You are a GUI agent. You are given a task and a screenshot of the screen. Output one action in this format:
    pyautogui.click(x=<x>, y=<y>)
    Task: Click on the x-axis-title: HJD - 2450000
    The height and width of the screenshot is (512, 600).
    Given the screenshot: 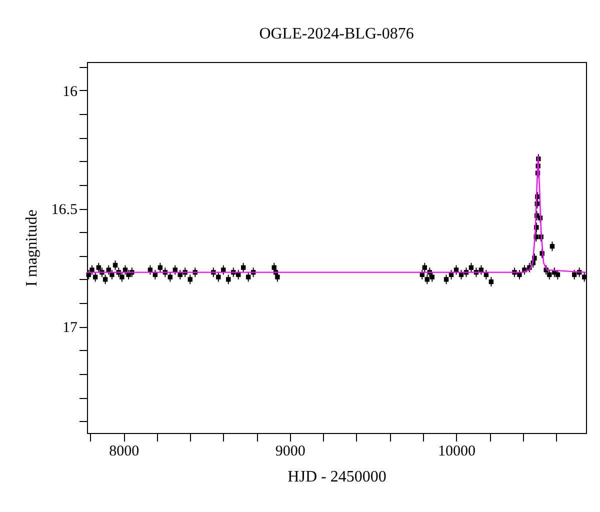 What is the action you would take?
    pyautogui.click(x=337, y=477)
    